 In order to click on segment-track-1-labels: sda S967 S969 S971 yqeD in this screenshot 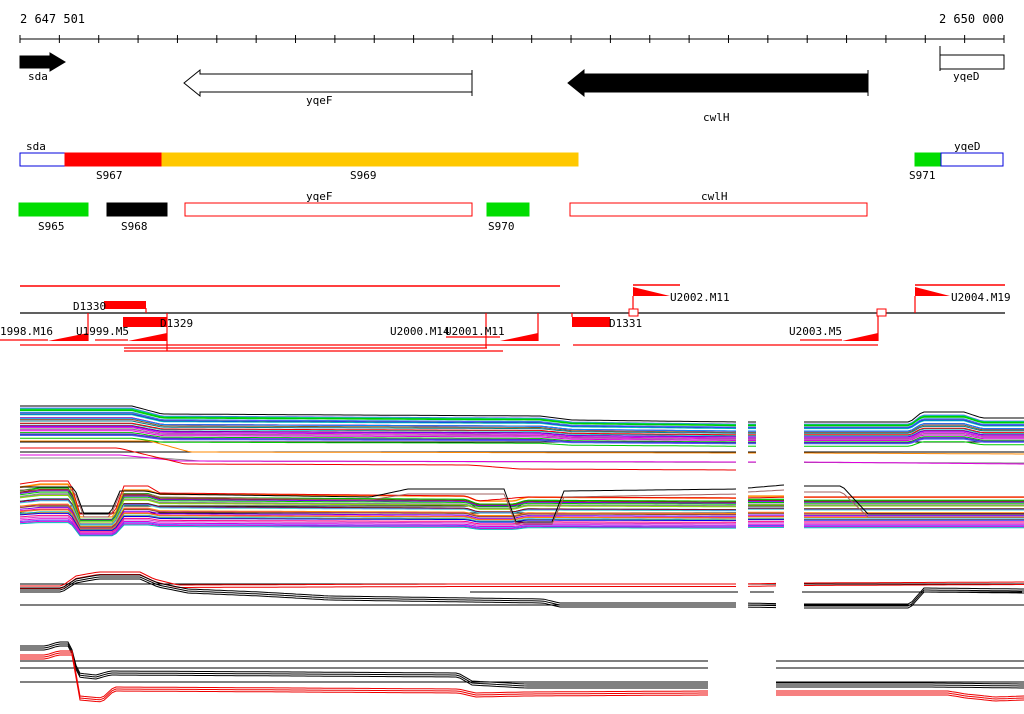, I will do `click(503, 161)`.